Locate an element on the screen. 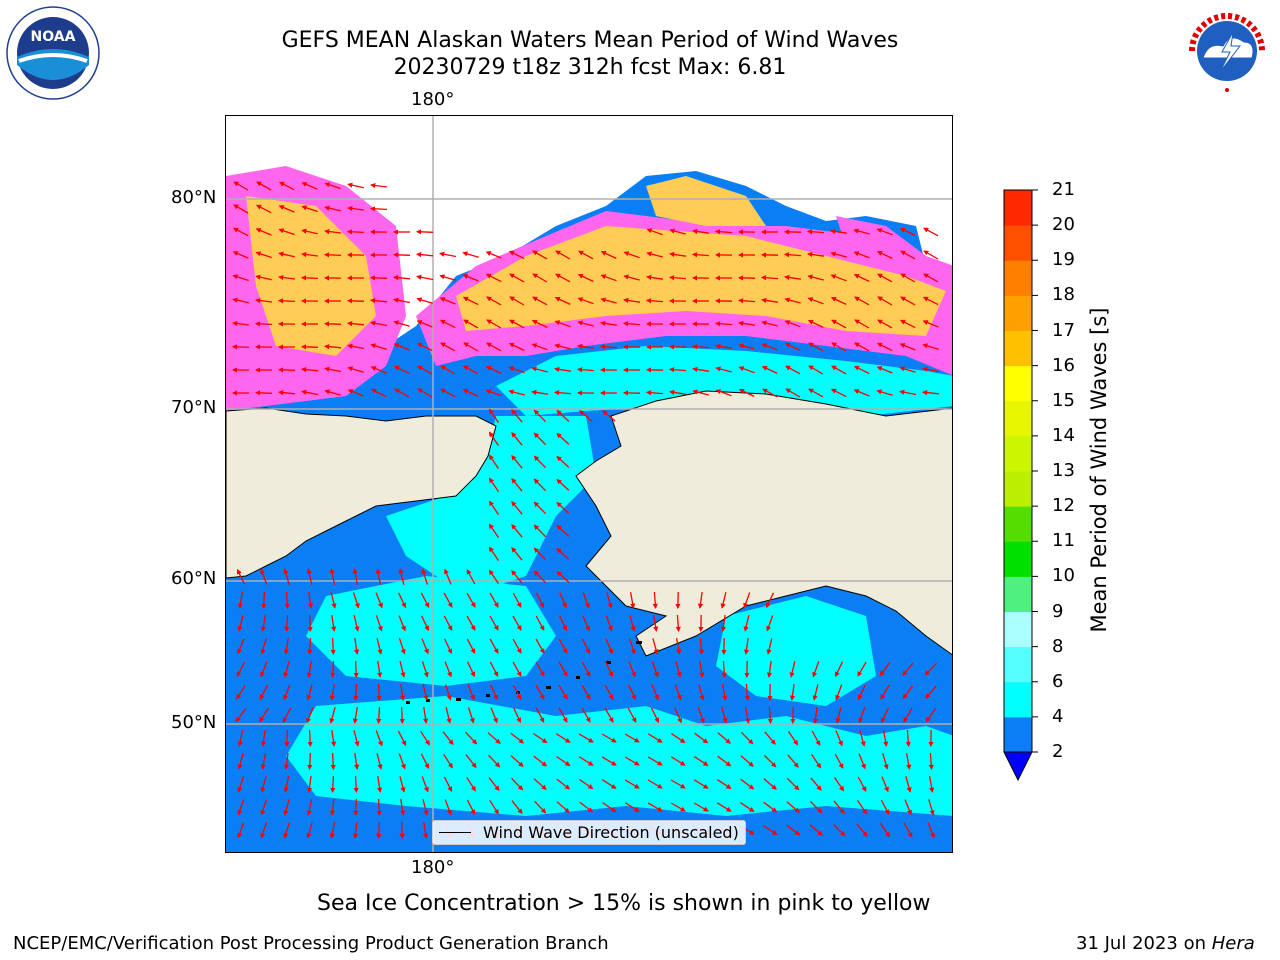 The height and width of the screenshot is (960, 1280). colorbar is located at coordinates (1025, 486).